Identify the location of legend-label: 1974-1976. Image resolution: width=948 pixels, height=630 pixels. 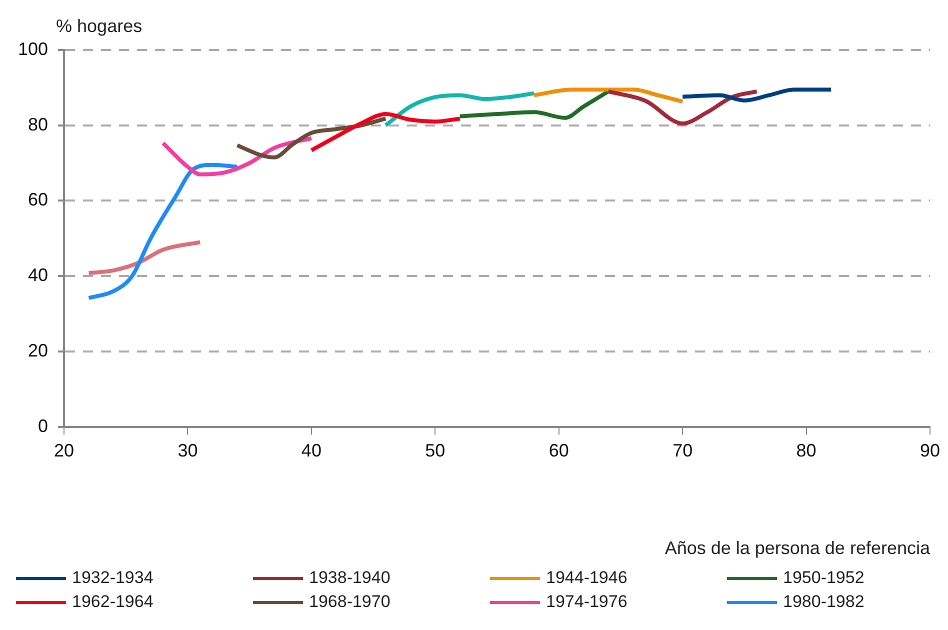
(587, 602).